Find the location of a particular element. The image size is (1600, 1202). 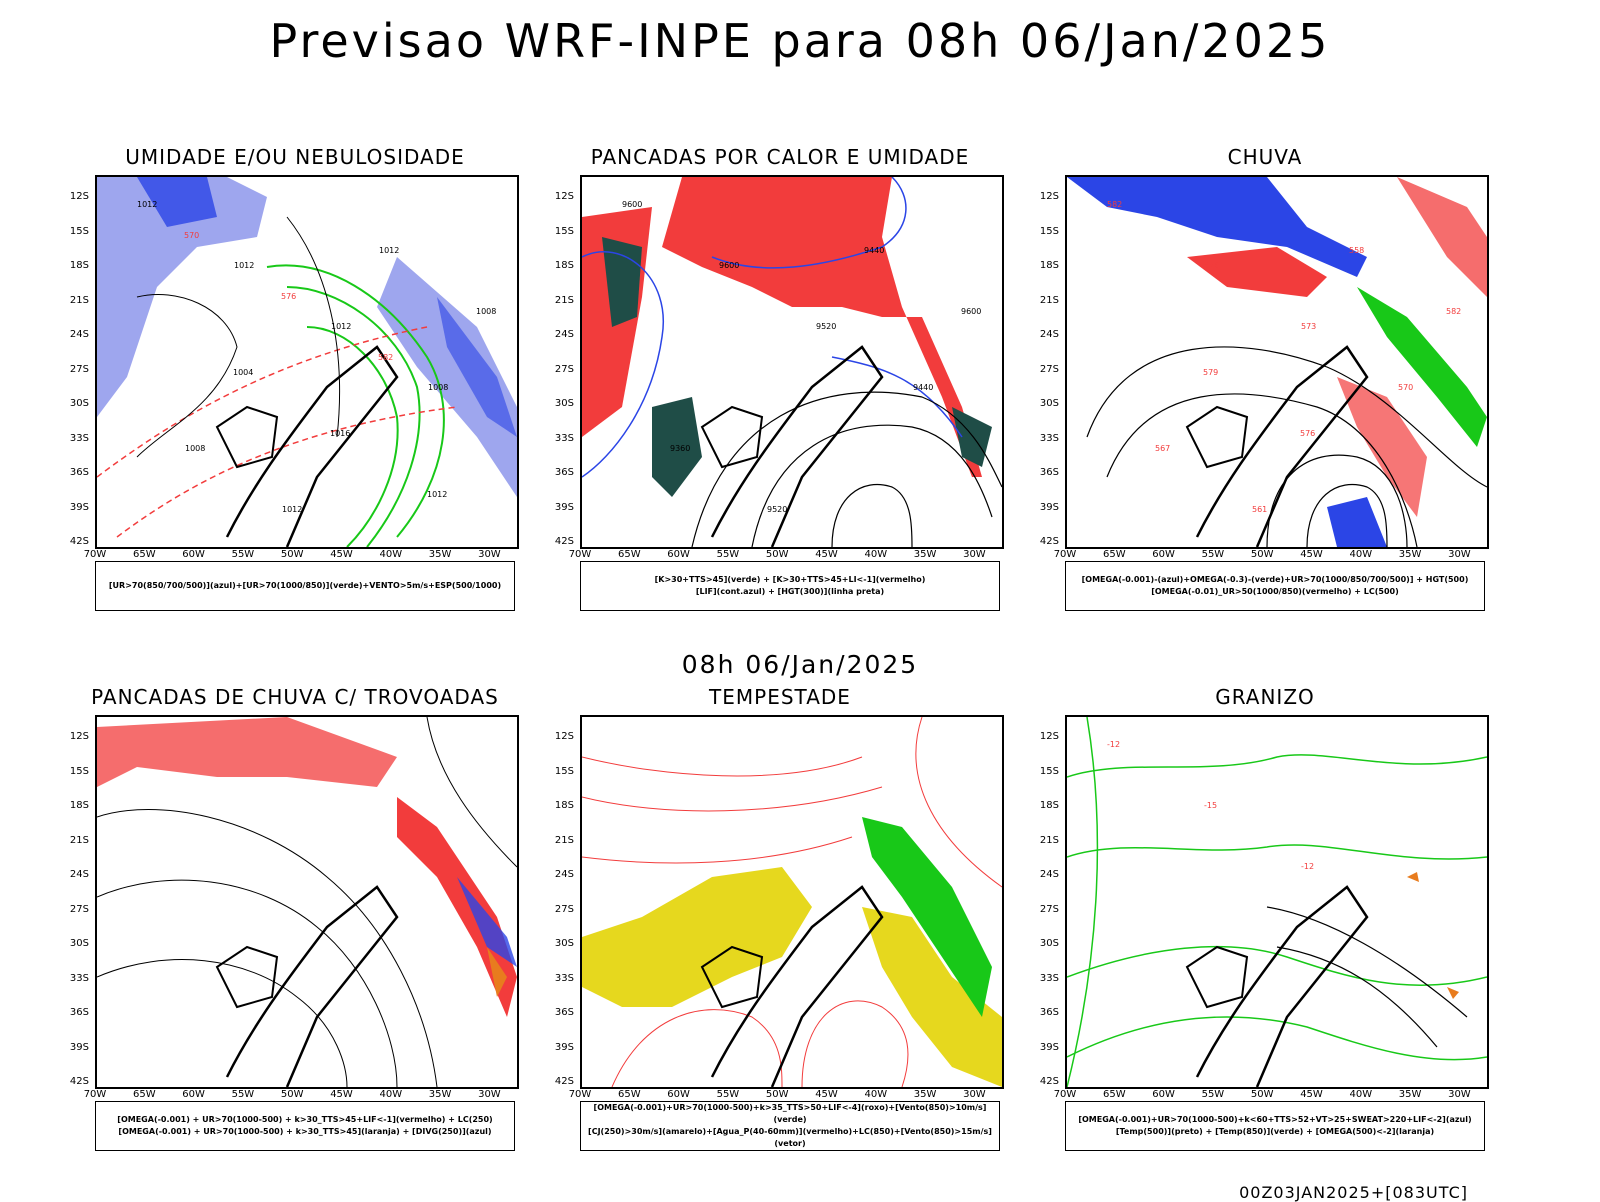

contour-label: 558 is located at coordinates (1356, 250).